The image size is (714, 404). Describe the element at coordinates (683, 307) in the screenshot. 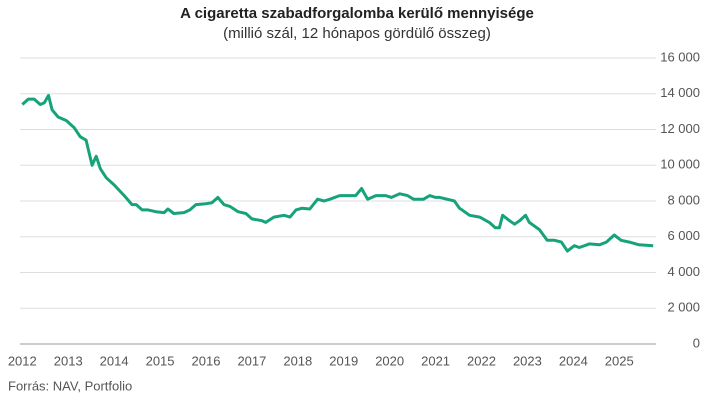

I see `y-tick-label: 2 000` at that location.